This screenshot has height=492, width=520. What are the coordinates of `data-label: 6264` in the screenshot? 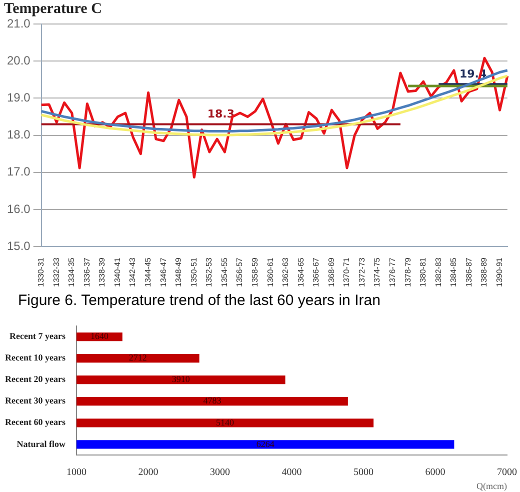 It's located at (265, 443).